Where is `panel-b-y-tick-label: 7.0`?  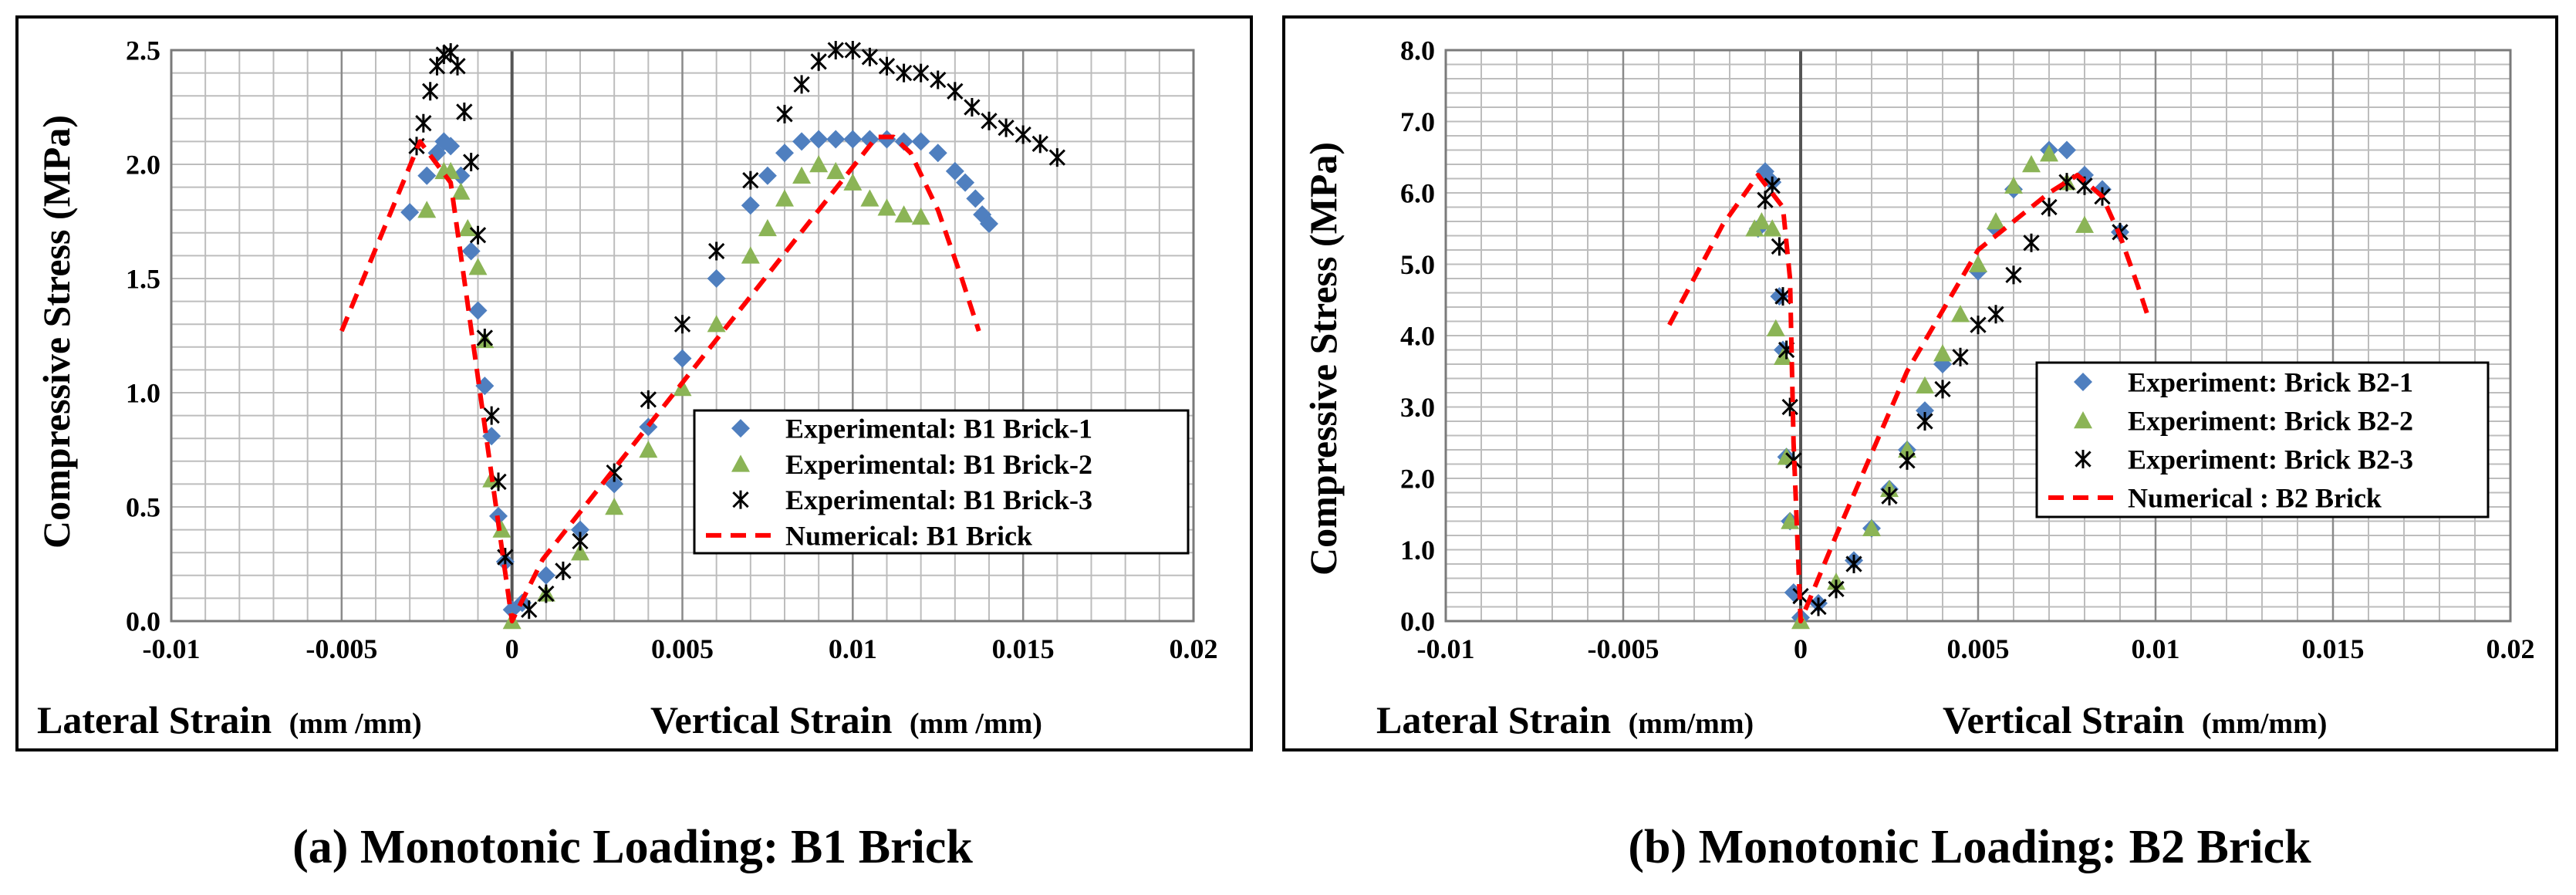
panel-b-y-tick-label: 7.0 is located at coordinates (1417, 121).